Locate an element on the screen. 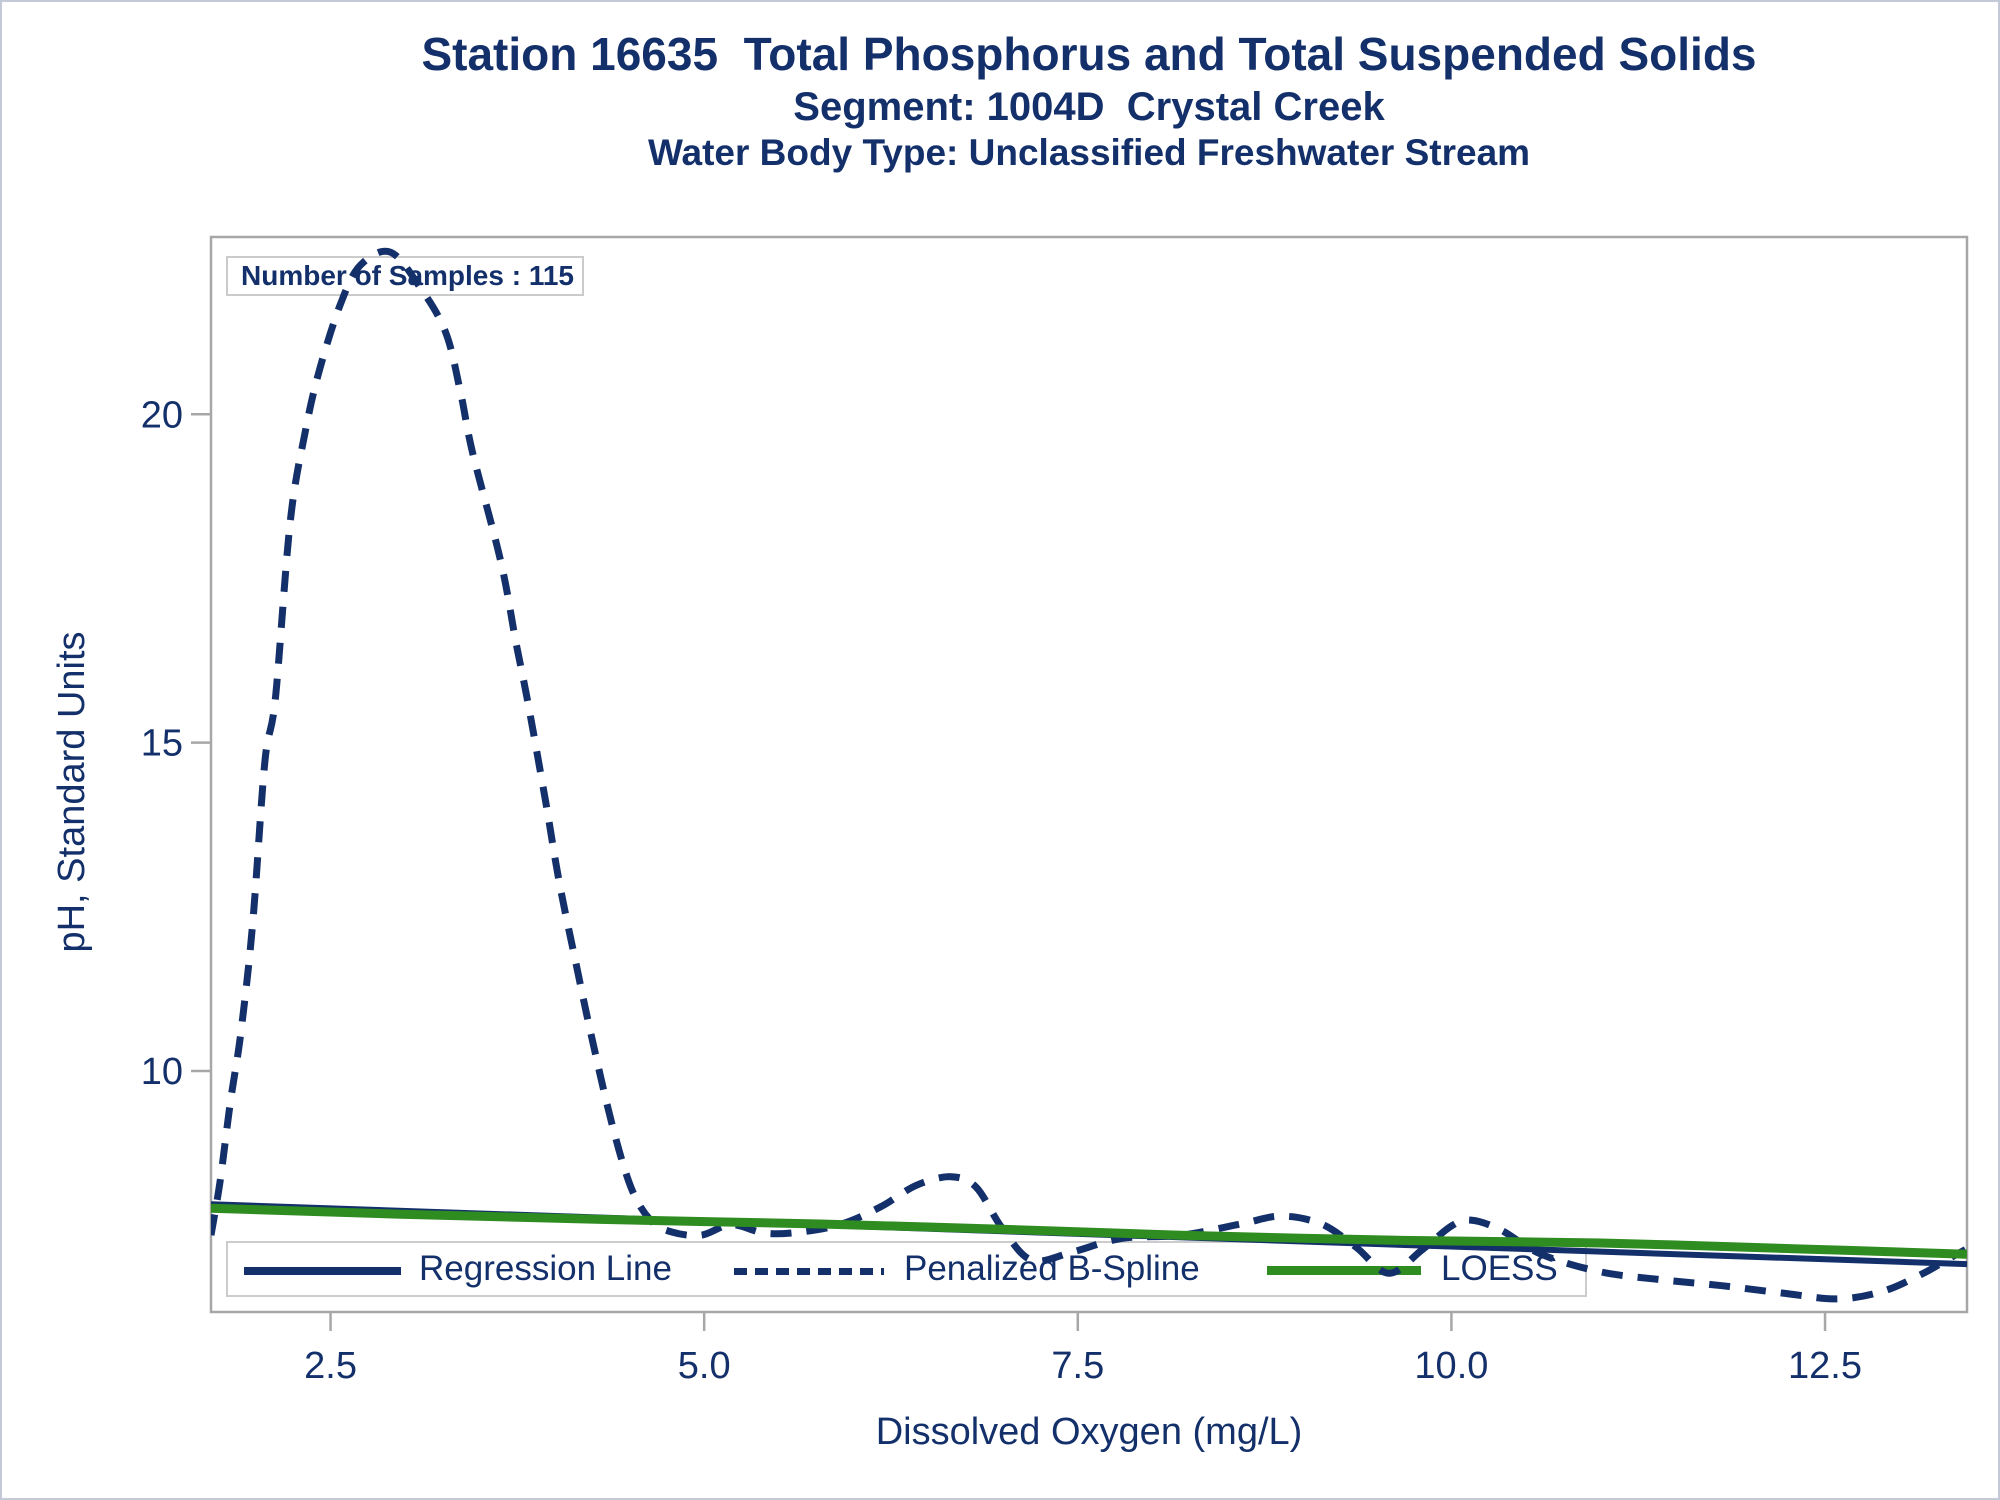 The height and width of the screenshot is (1500, 2000). sample-count-text: Number of Samples : 115 is located at coordinates (408, 275).